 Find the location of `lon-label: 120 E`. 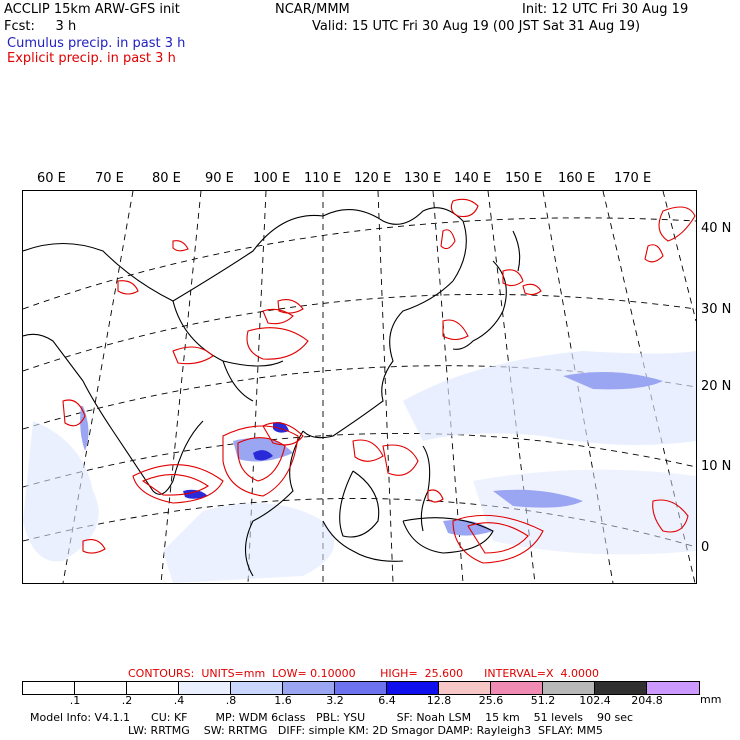

lon-label: 120 E is located at coordinates (373, 178).